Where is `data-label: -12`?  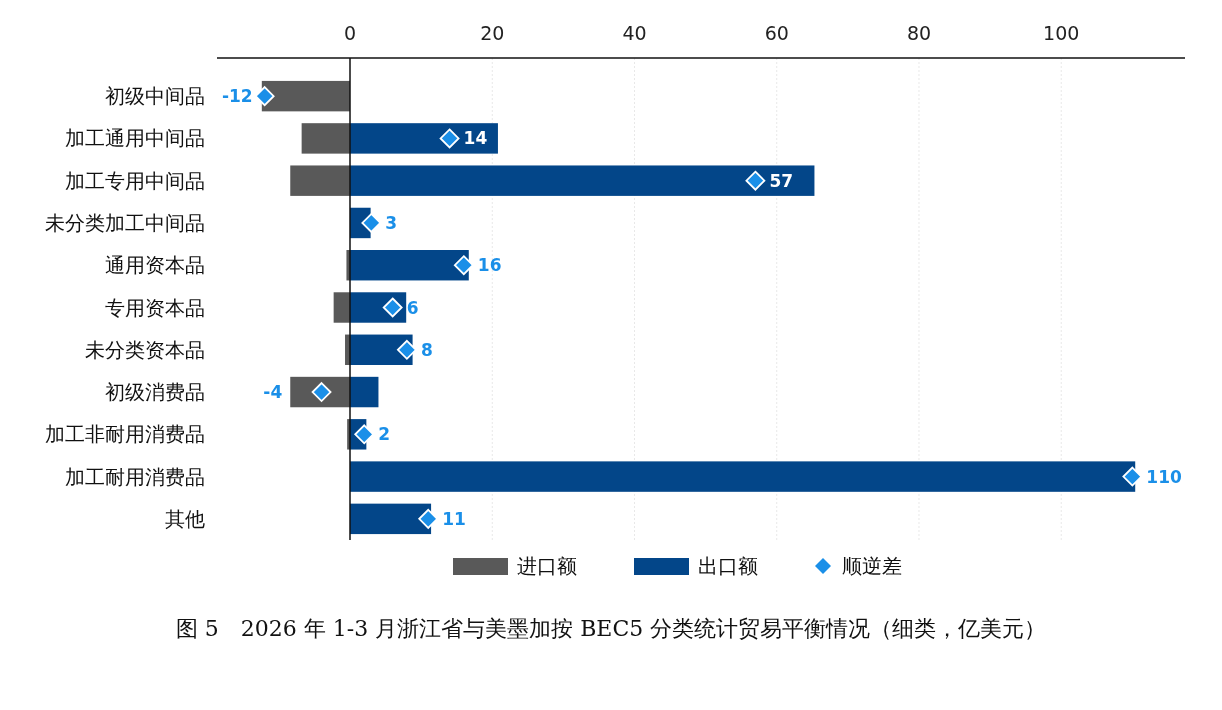
data-label: -12 is located at coordinates (237, 96).